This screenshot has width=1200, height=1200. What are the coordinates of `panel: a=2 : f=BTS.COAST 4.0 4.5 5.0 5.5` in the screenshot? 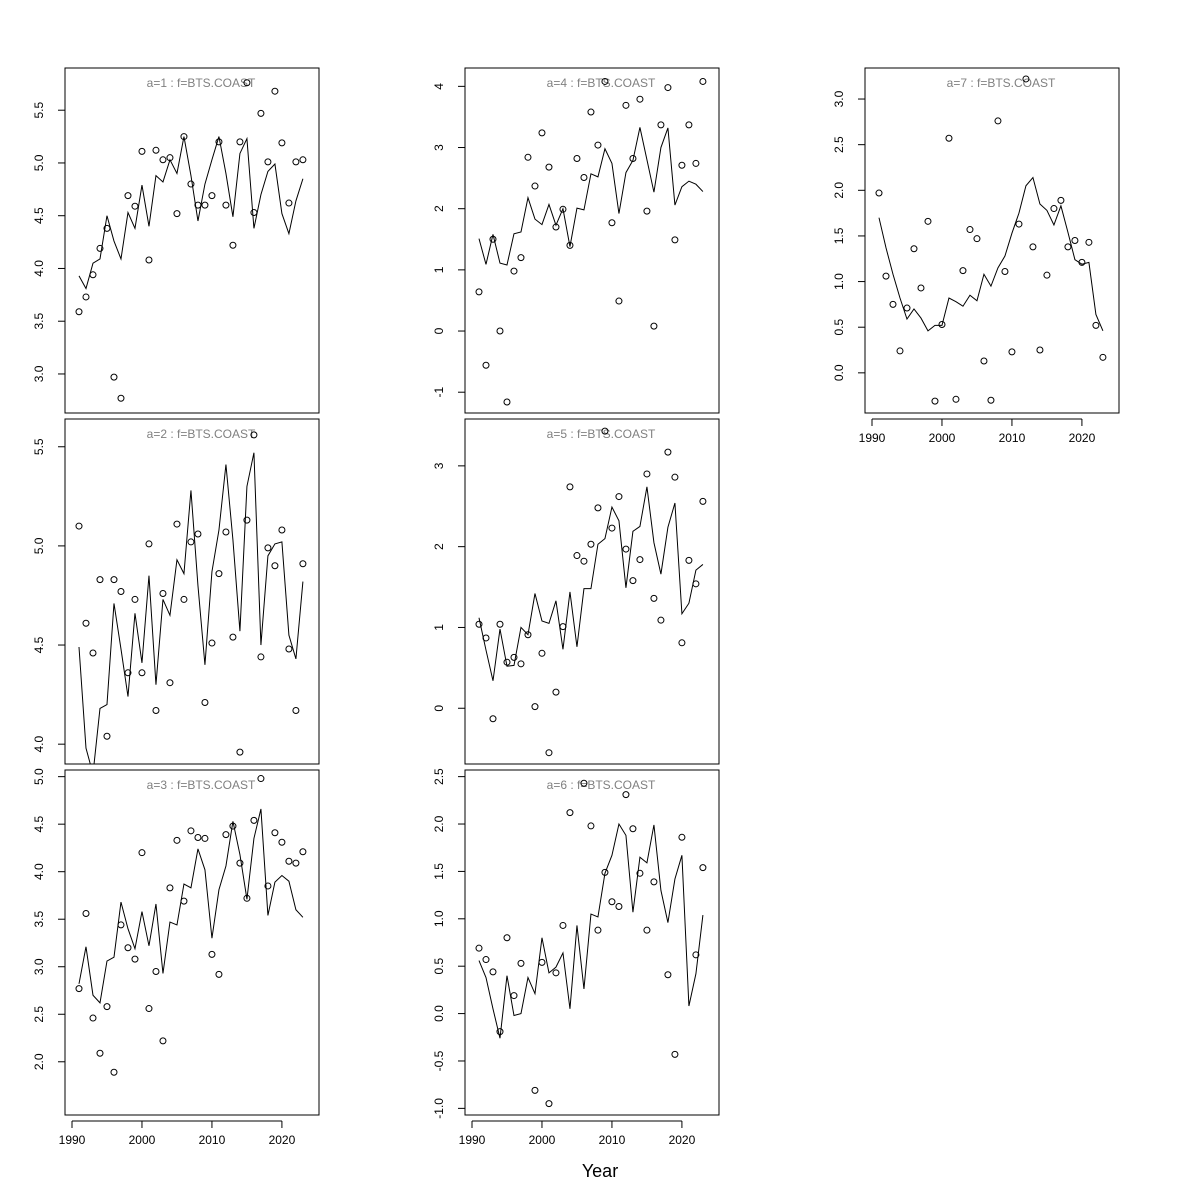 It's located at (176, 591).